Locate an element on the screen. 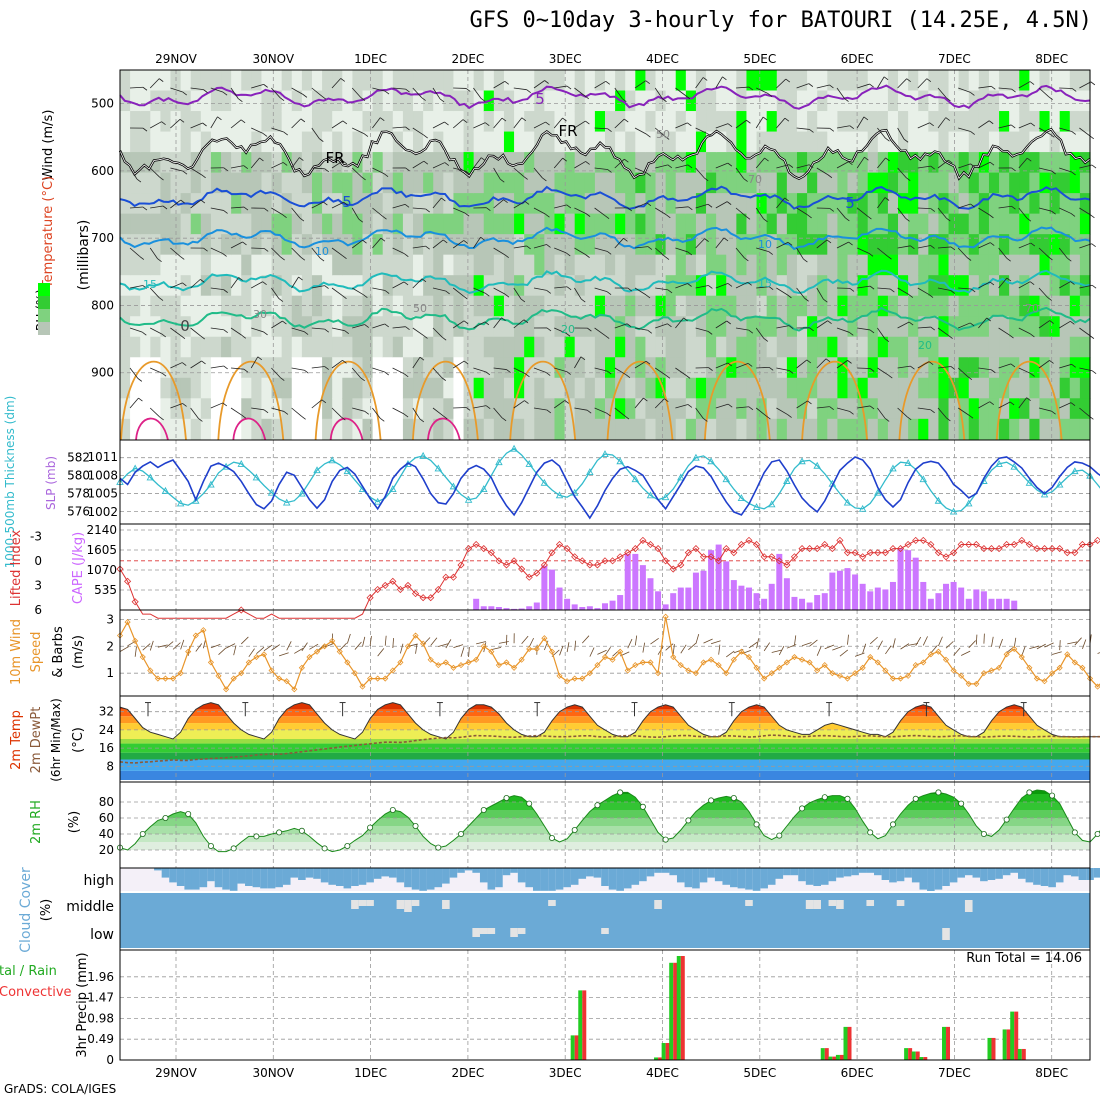 The image size is (1100, 1100). lifted-cape-panel is located at coordinates (608, 571).